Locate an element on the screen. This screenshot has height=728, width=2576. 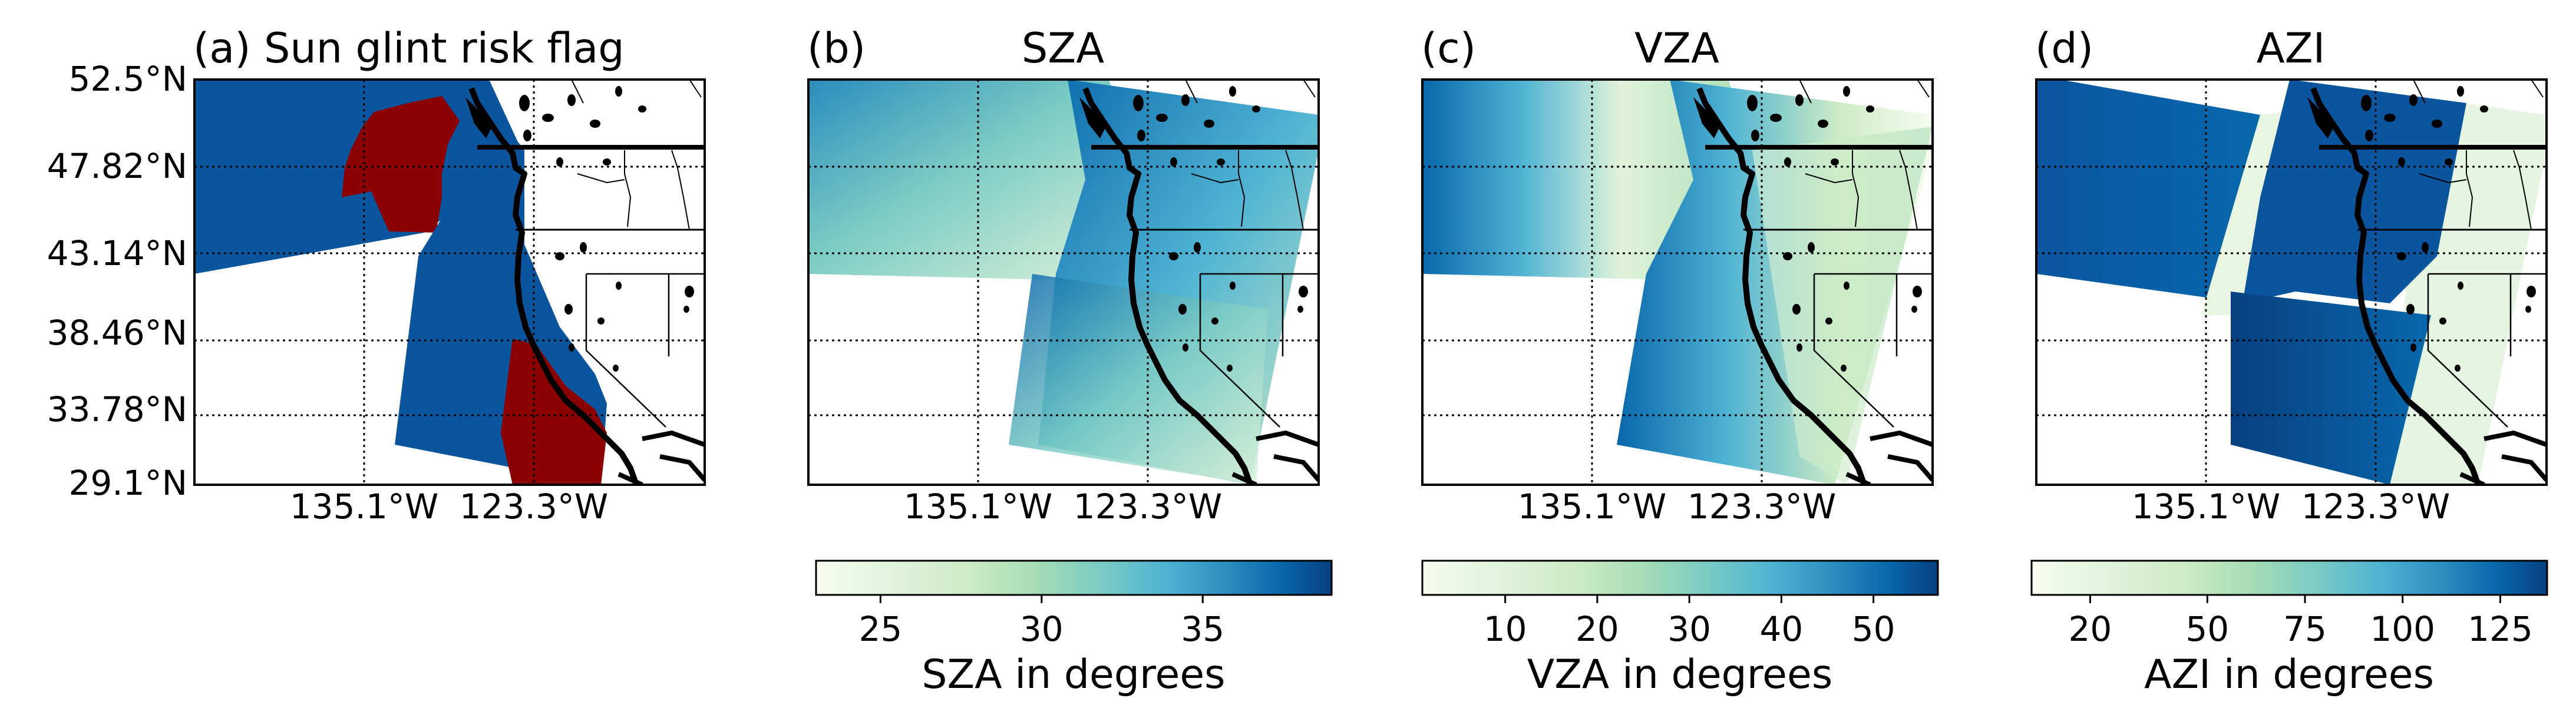
lat-tick: 52.5°N is located at coordinates (127, 79).